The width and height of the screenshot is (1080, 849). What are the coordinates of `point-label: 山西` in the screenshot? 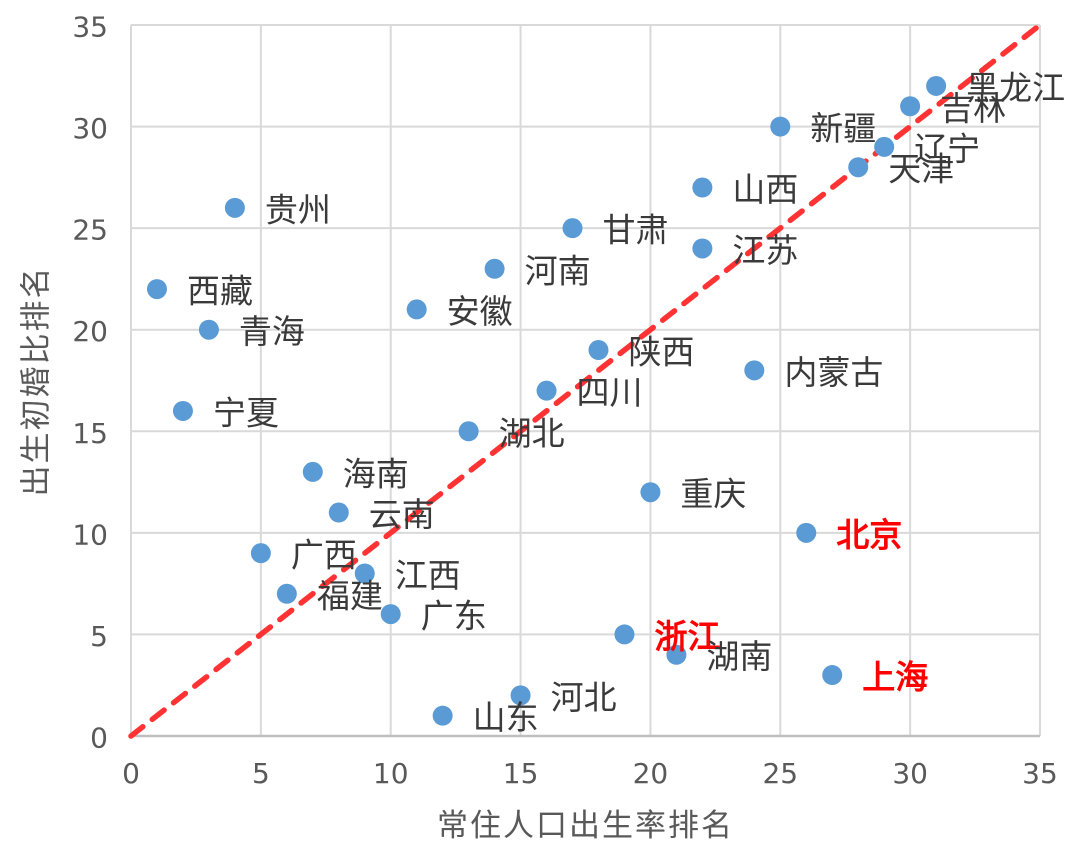 It's located at (765, 189).